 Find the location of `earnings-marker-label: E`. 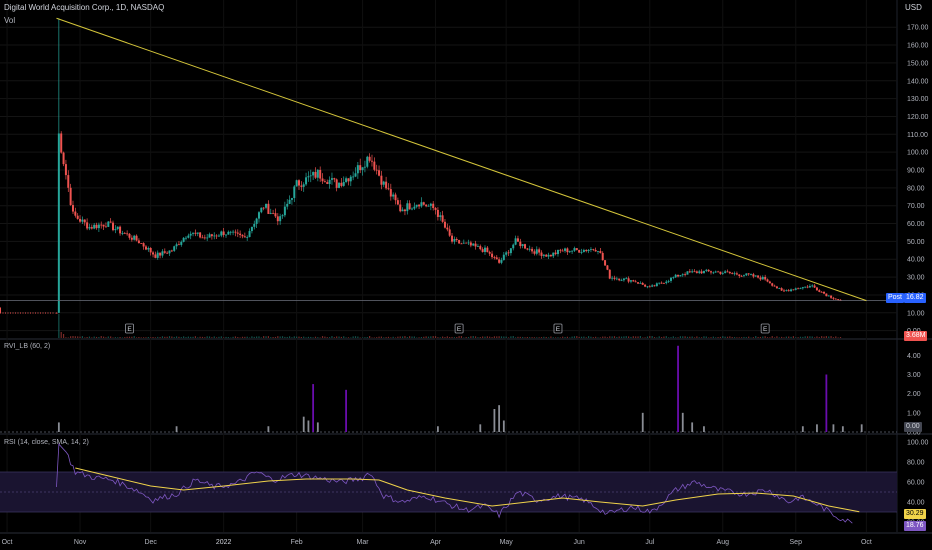

earnings-marker-label: E is located at coordinates (558, 329).